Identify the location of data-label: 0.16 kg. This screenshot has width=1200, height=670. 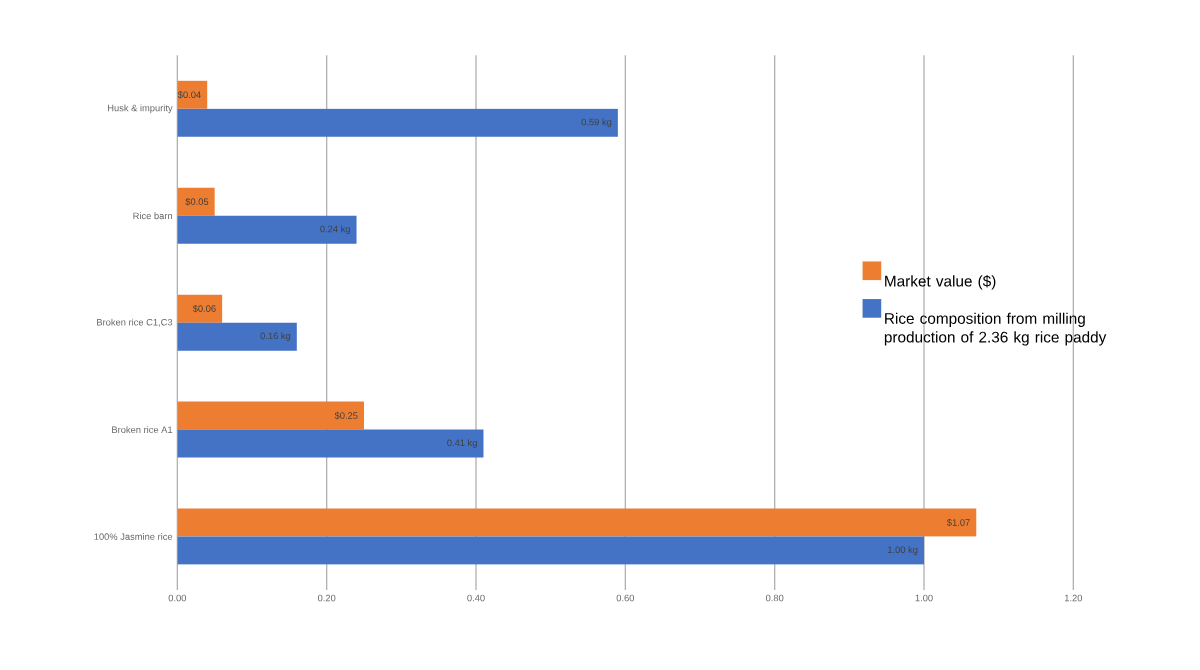
(275, 337).